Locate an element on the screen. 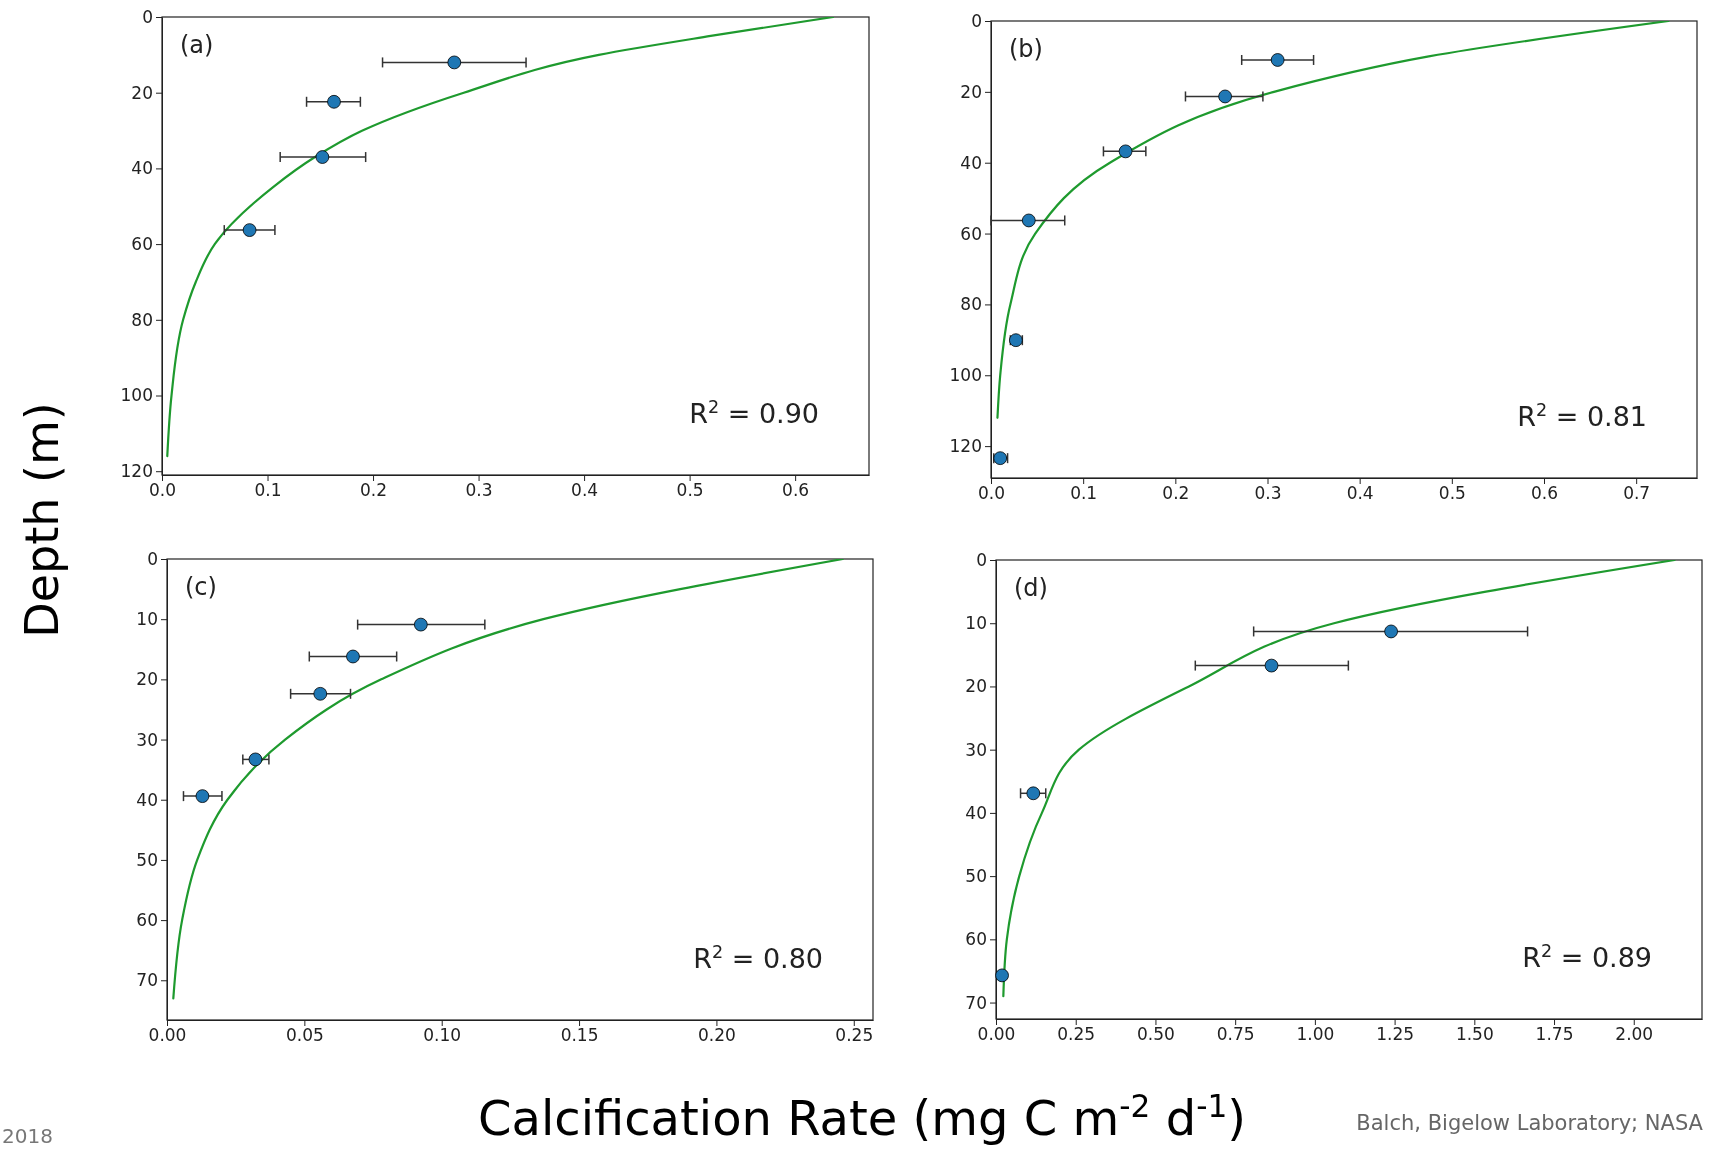 This screenshot has width=1711, height=1150. annotation: (c) is located at coordinates (201, 587).